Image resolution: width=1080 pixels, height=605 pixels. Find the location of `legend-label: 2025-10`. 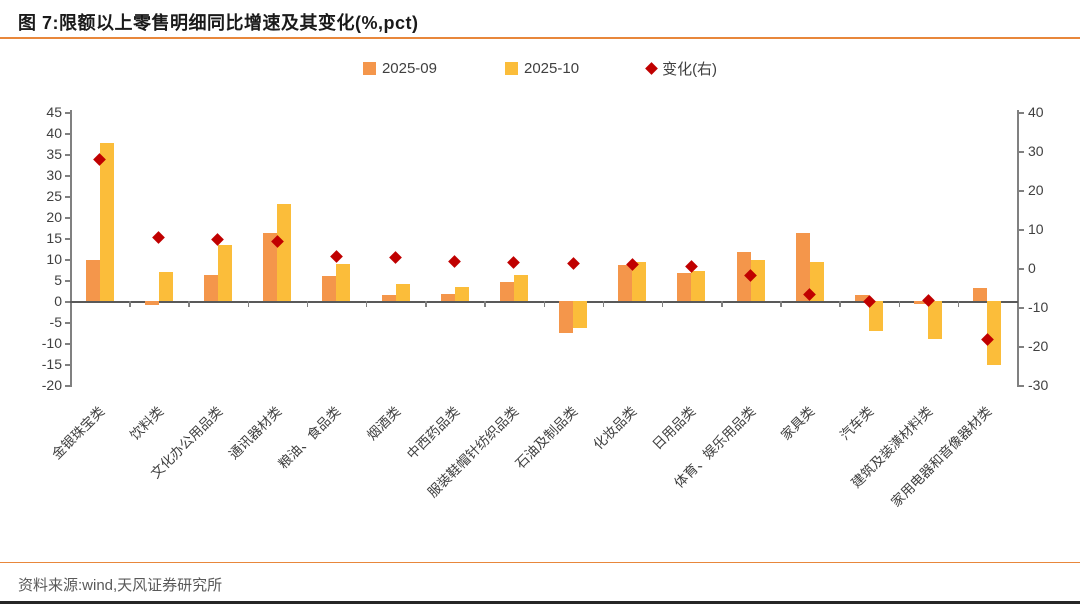

legend-label: 2025-10 is located at coordinates (552, 68).